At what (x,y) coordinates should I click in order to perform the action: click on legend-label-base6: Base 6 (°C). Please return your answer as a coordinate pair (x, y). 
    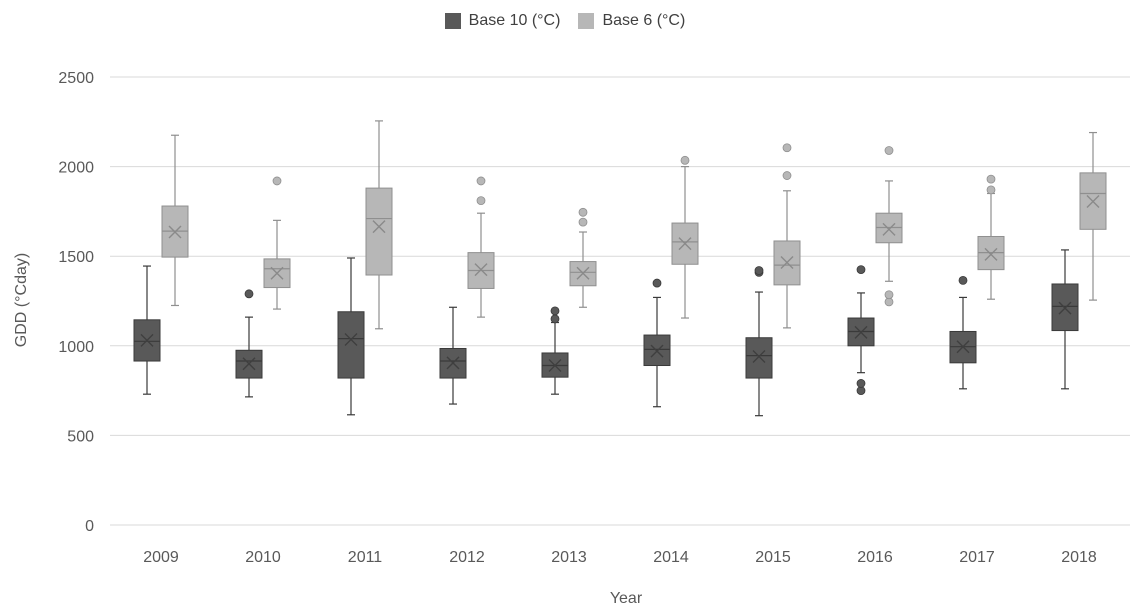
    Looking at the image, I should click on (644, 20).